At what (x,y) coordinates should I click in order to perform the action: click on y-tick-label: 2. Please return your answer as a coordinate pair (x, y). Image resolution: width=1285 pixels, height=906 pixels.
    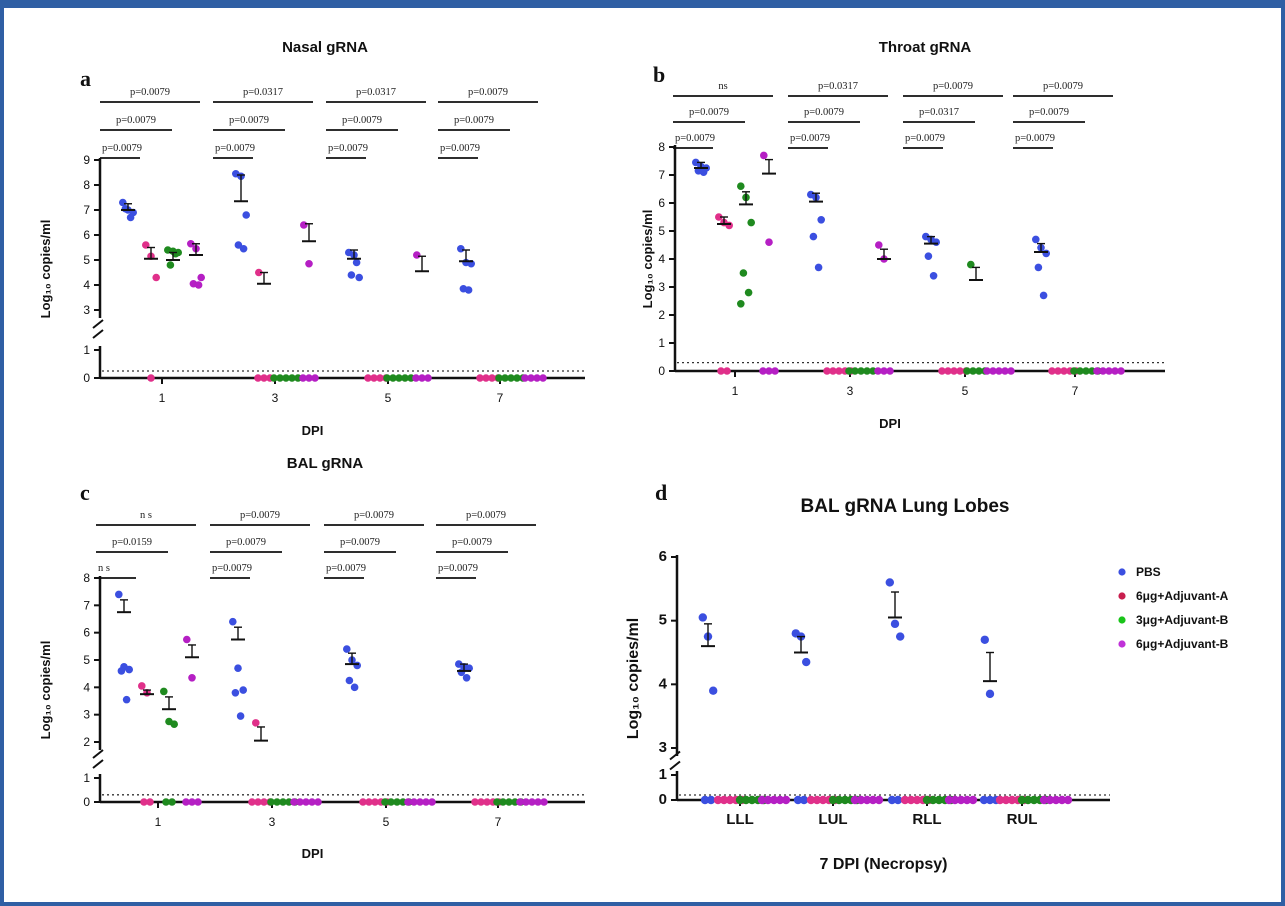
    Looking at the image, I should click on (86, 742).